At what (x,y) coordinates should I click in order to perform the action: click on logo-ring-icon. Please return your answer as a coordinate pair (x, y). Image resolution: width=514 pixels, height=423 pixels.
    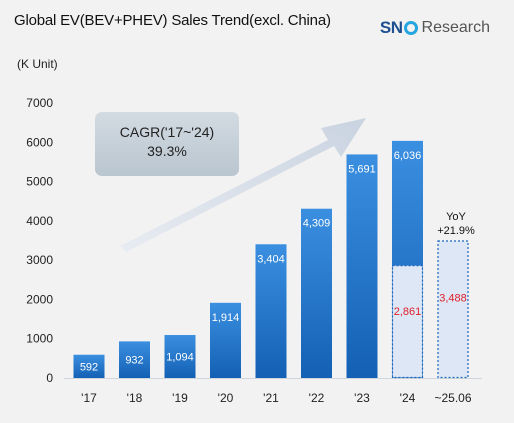
    Looking at the image, I should click on (410, 28).